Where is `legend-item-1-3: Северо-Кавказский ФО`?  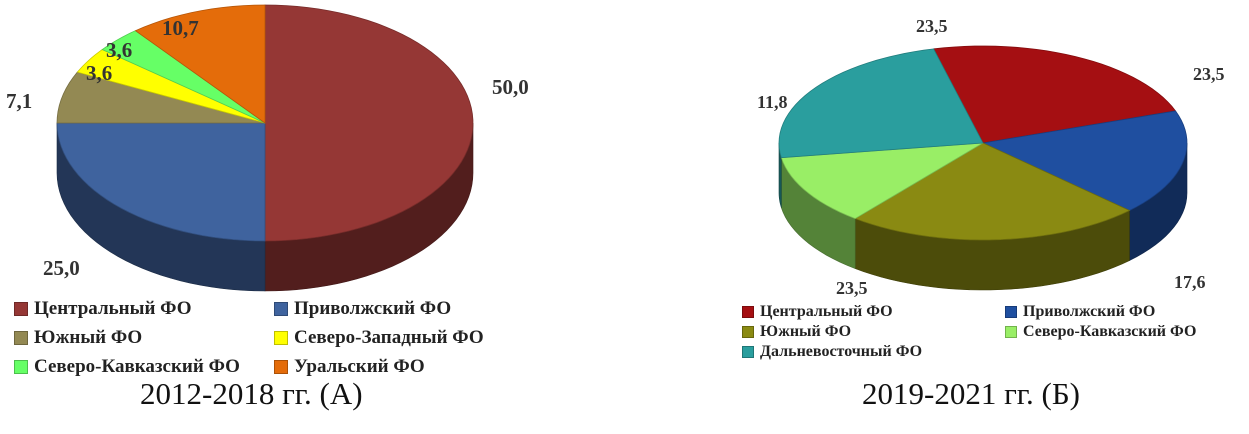
legend-item-1-3: Северо-Кавказский ФО is located at coordinates (1100, 332).